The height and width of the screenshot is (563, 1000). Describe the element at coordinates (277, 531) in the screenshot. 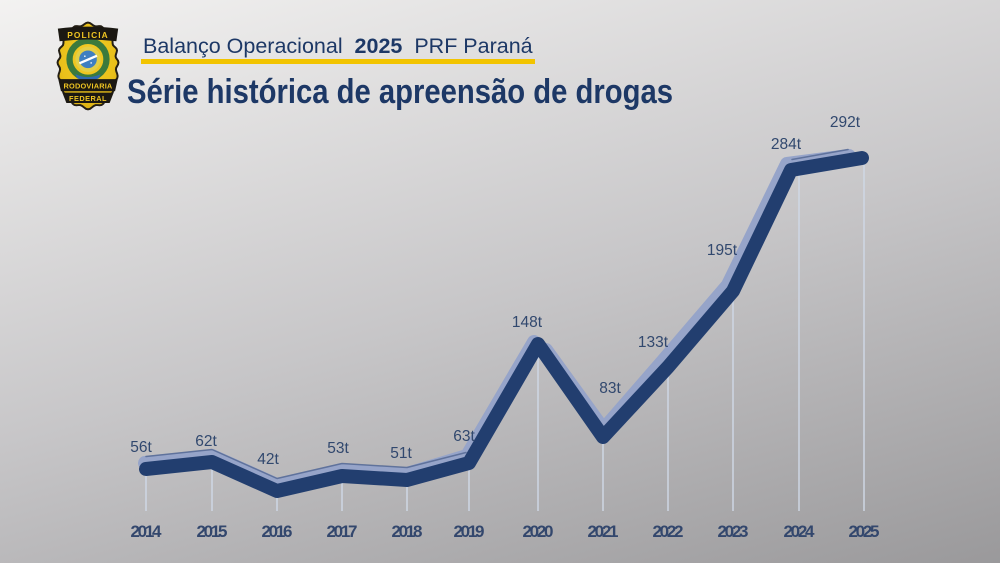

I see `svg-text: 2016` at that location.